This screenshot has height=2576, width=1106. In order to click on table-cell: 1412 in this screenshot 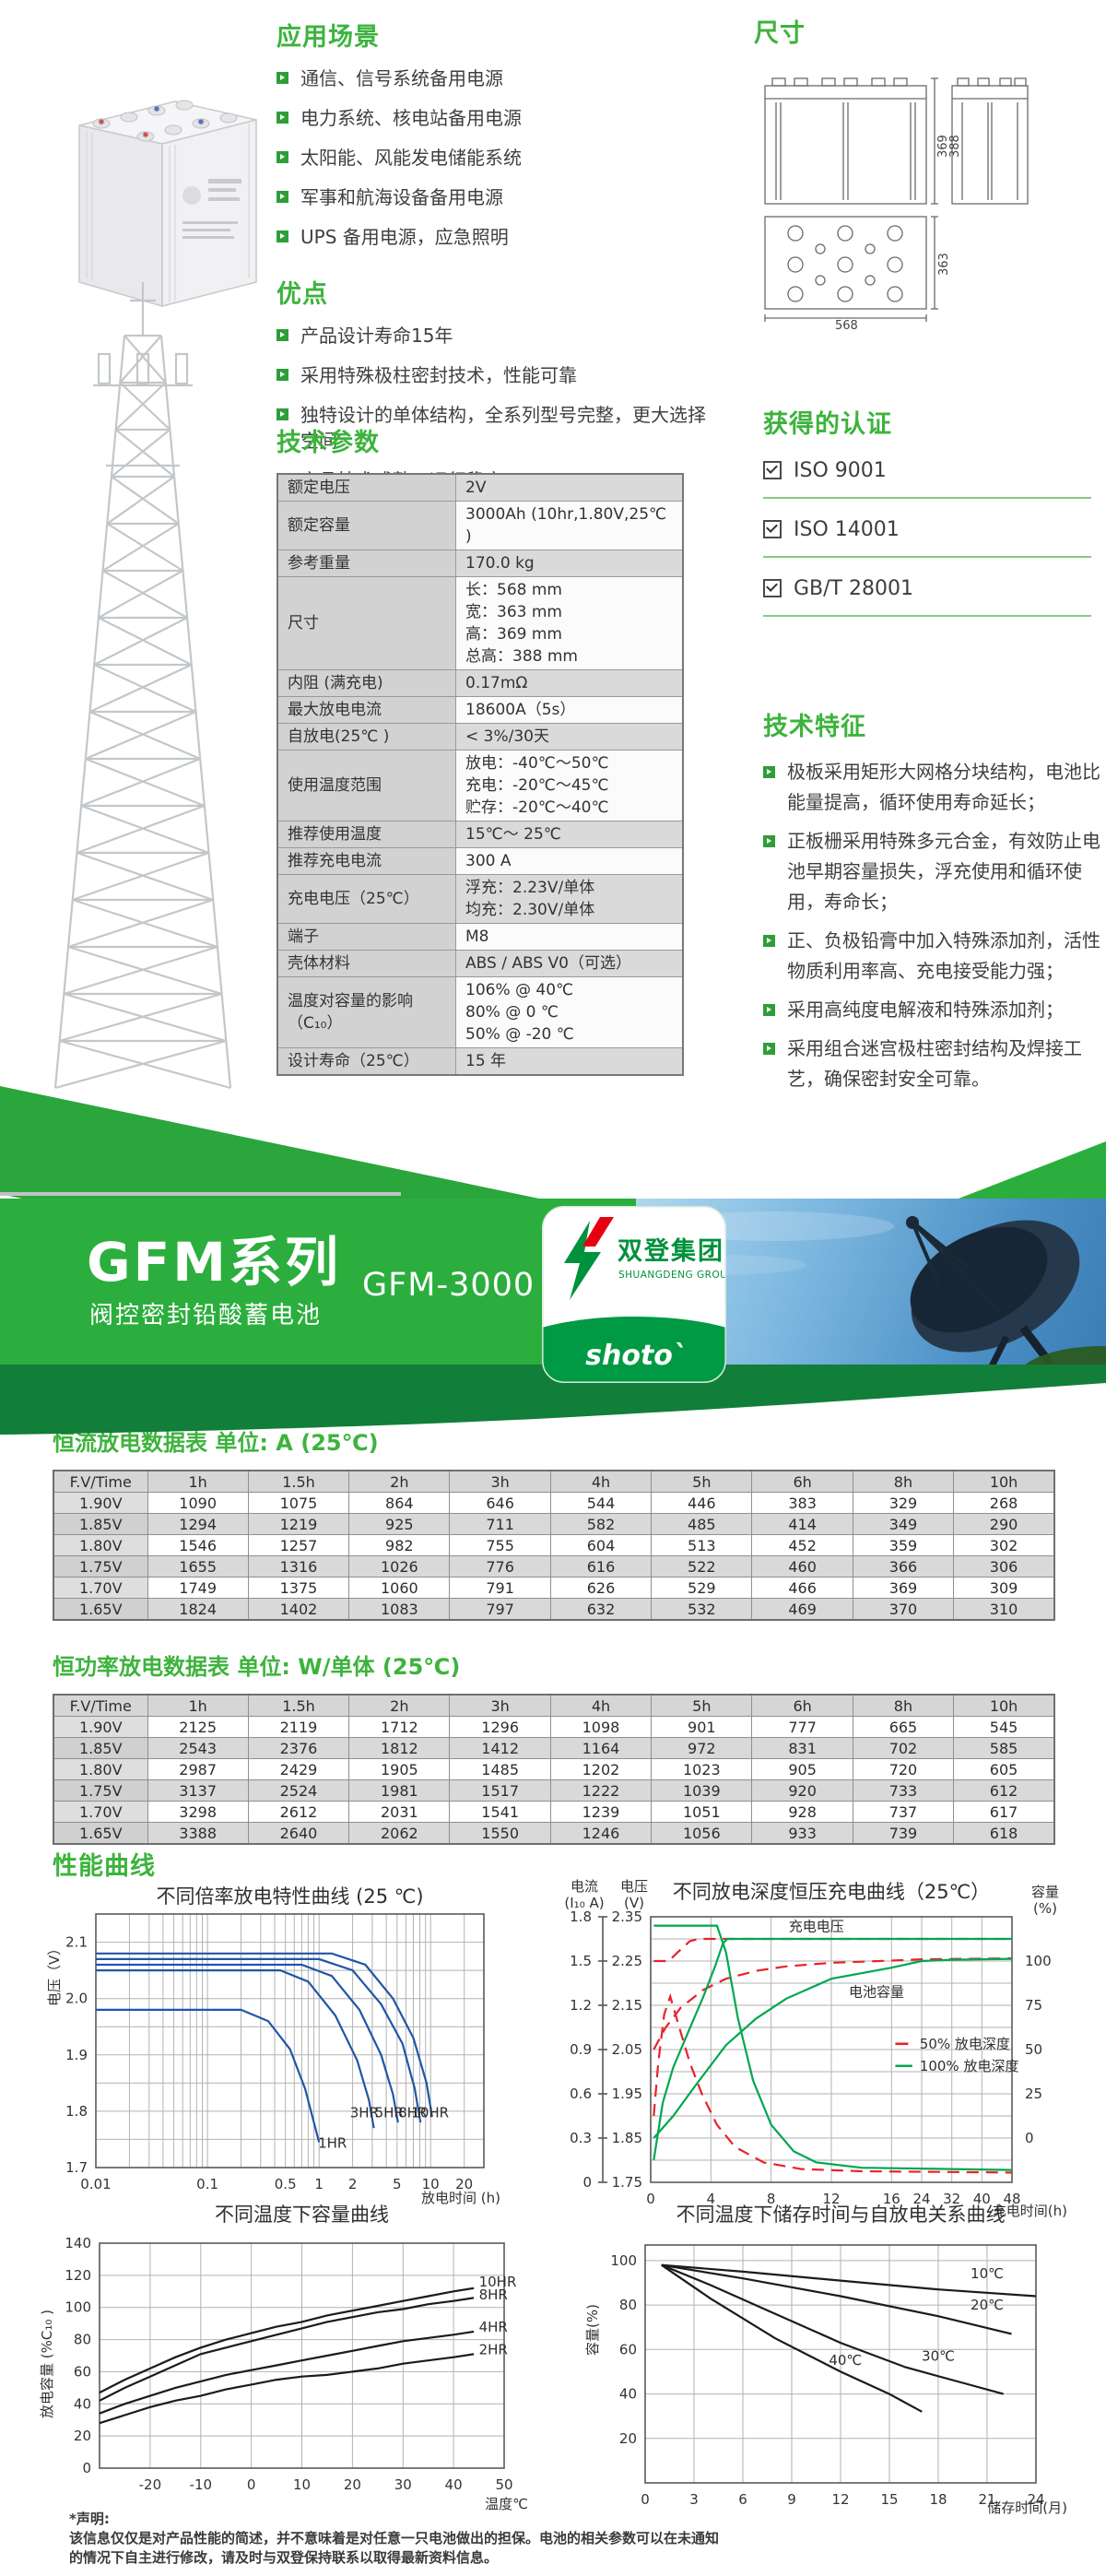, I will do `click(500, 1748)`.